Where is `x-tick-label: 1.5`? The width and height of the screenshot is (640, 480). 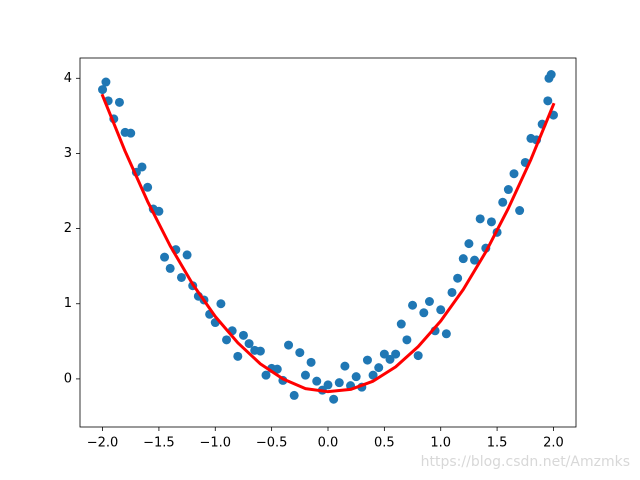
x-tick-label: 1.5 is located at coordinates (497, 443).